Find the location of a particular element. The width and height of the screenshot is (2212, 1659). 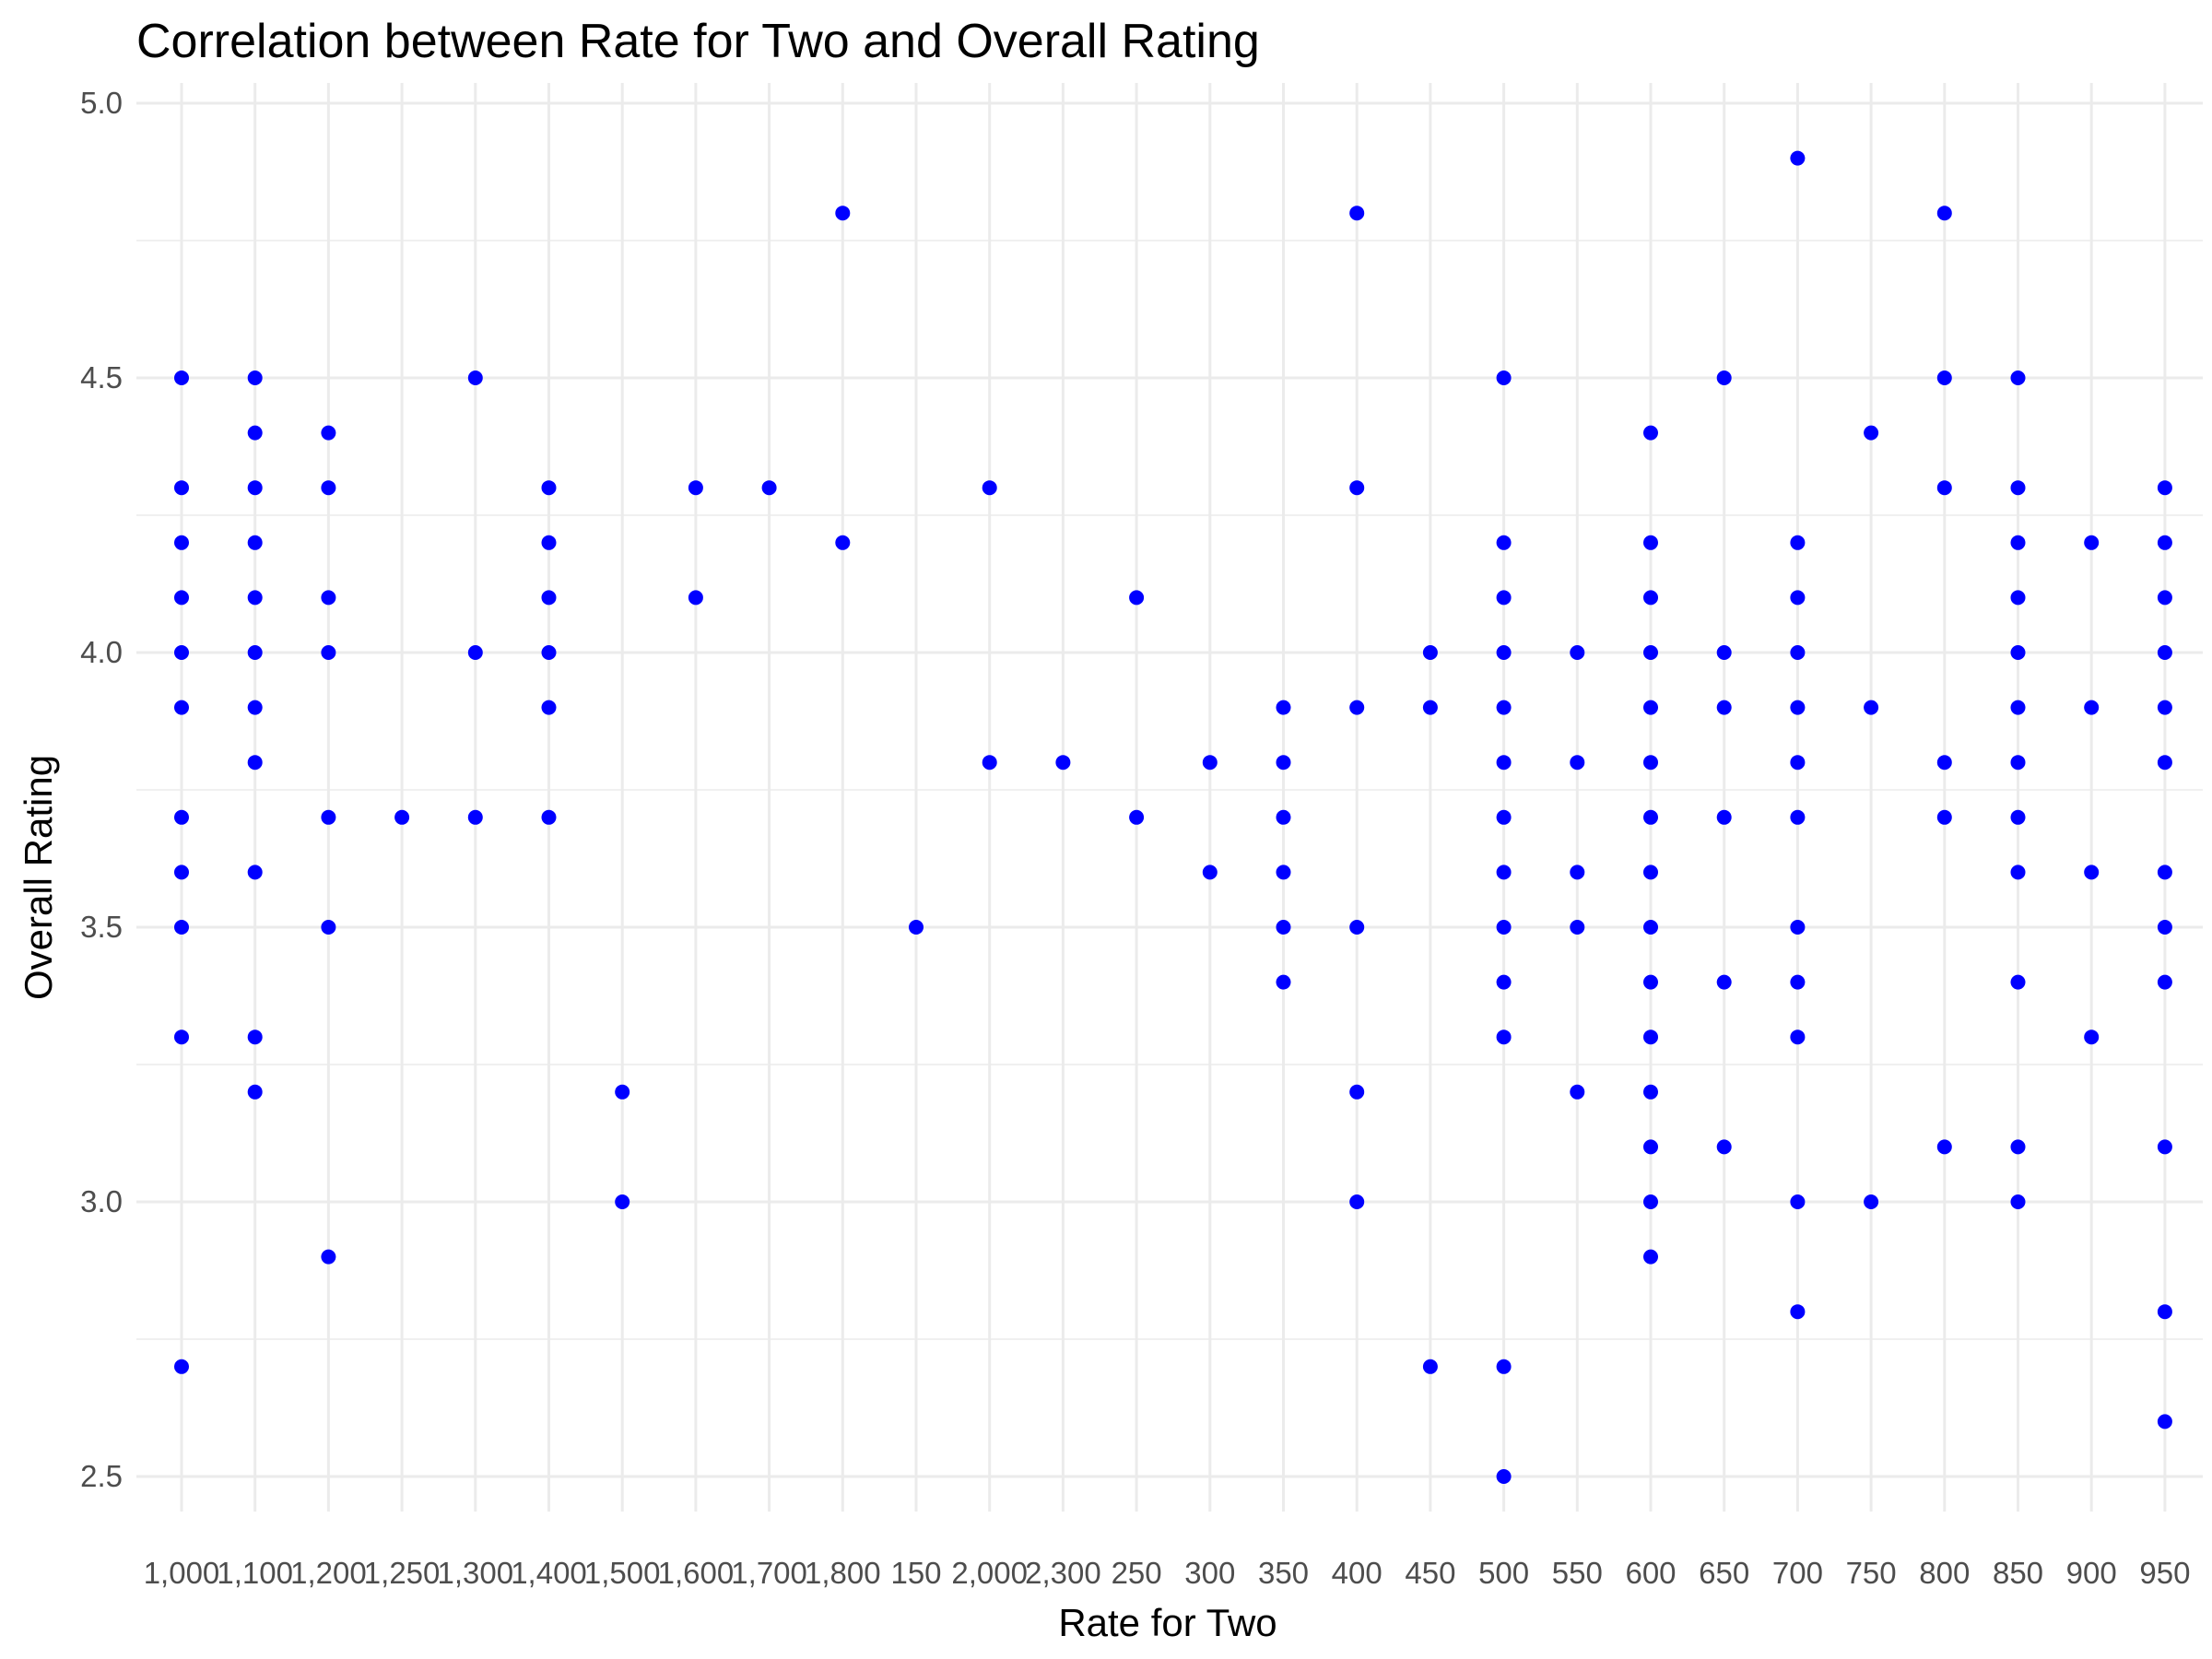

x-tick-label: 300 is located at coordinates (1209, 1573).